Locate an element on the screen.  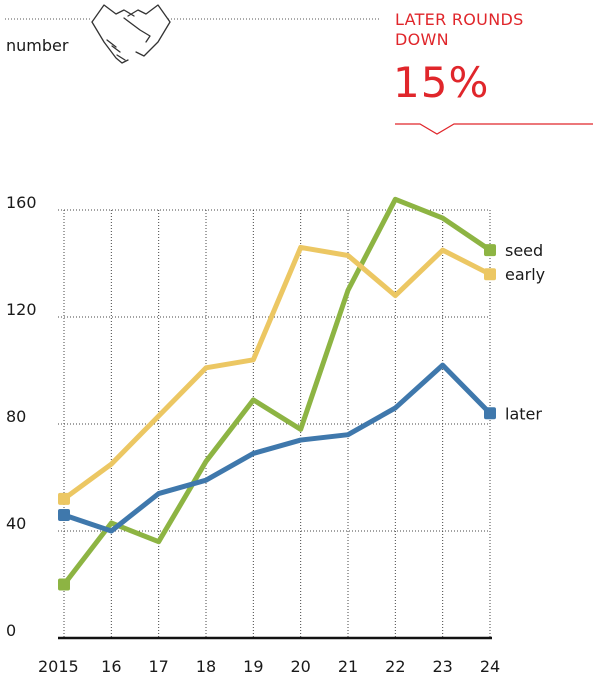
x-tick-label: 17 is located at coordinates (158, 666).